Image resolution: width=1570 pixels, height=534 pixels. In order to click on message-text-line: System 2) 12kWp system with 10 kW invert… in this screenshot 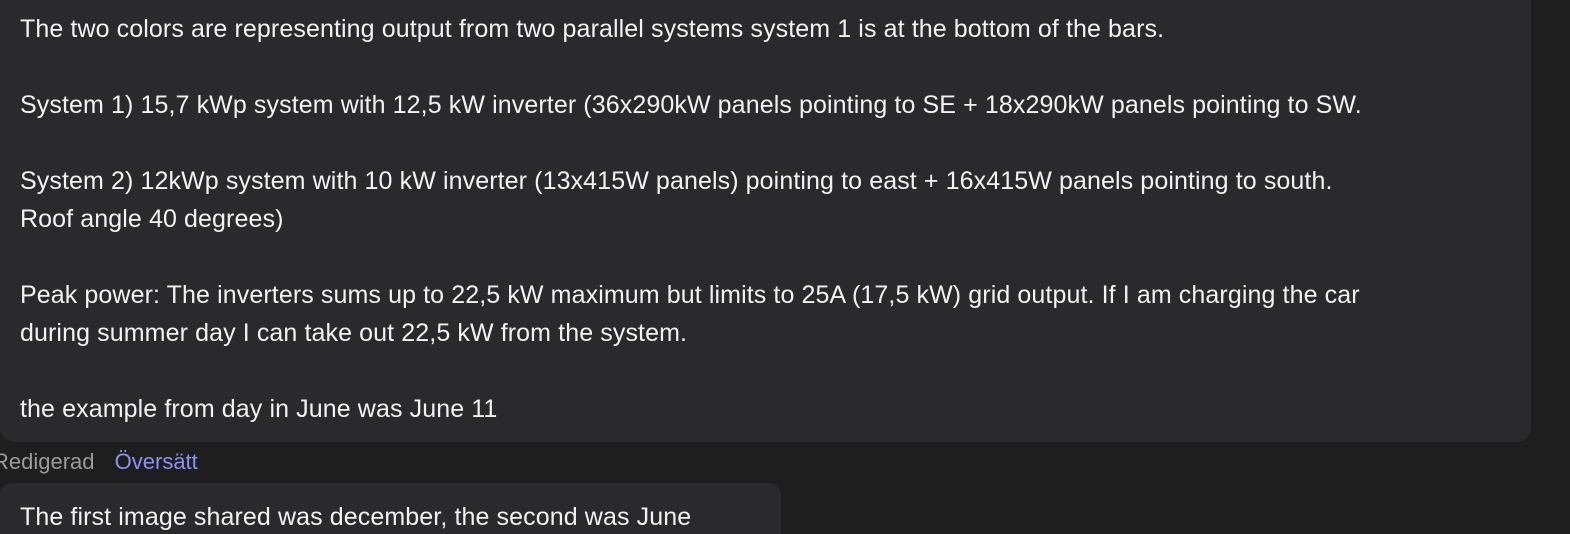, I will do `click(676, 181)`.